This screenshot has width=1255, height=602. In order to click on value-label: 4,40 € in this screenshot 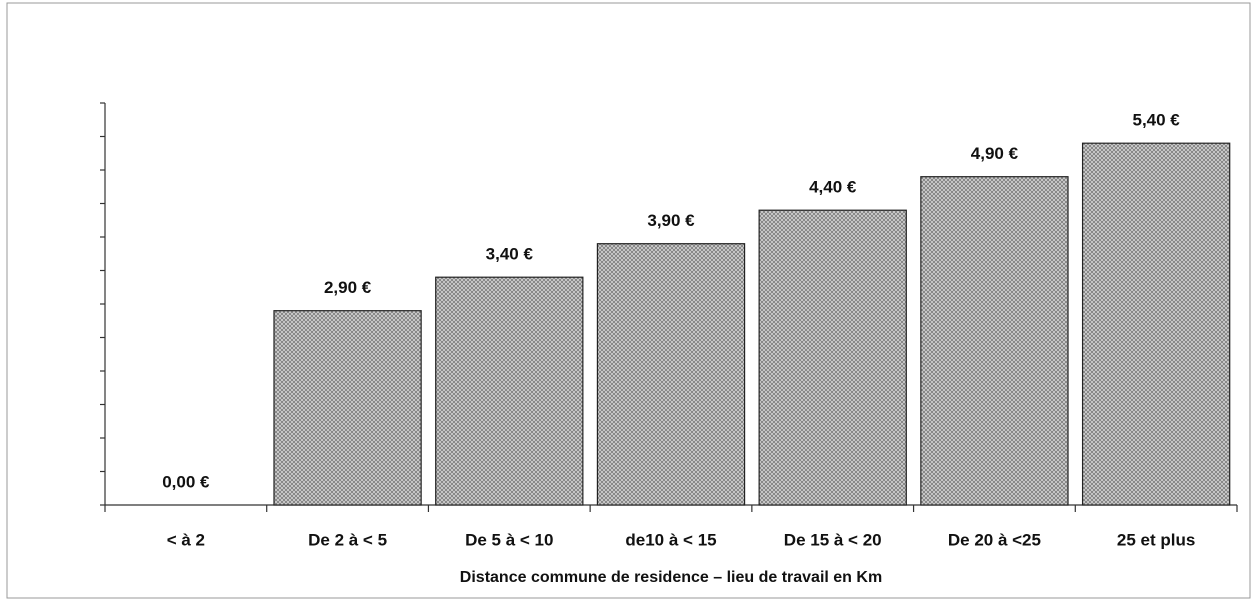, I will do `click(833, 187)`.